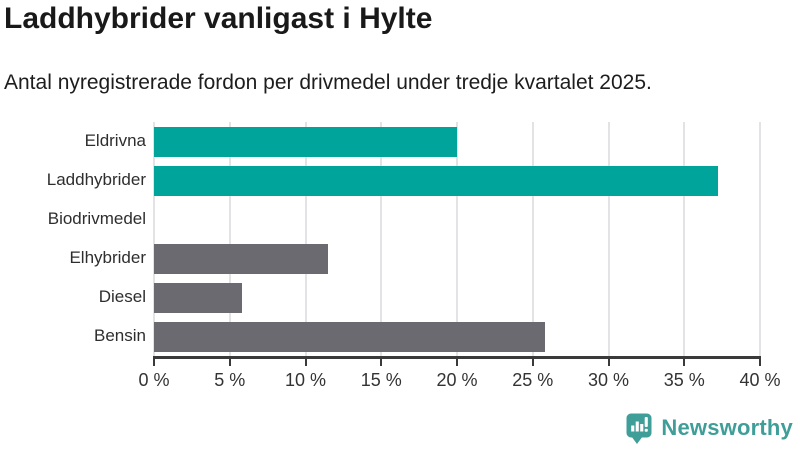 This screenshot has height=450, width=800. Describe the element at coordinates (400, 298) in the screenshot. I see `chart-row: Diesel` at that location.